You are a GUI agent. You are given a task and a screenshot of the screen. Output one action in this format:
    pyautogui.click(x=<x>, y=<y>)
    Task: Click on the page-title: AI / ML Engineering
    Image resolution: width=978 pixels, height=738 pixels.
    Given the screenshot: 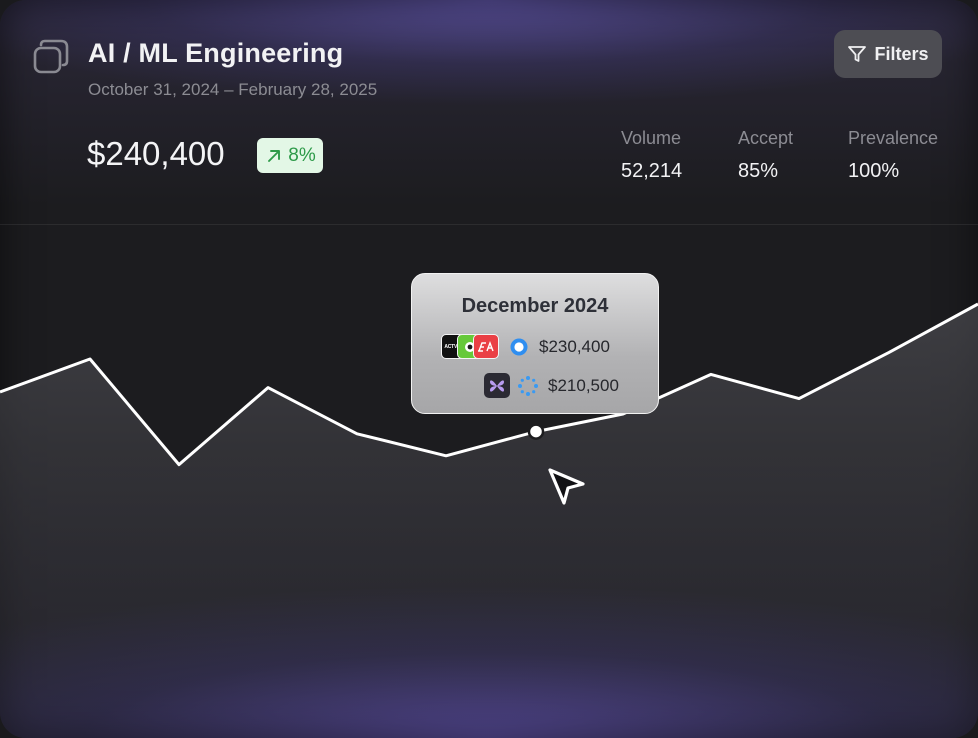 What is the action you would take?
    pyautogui.click(x=216, y=53)
    